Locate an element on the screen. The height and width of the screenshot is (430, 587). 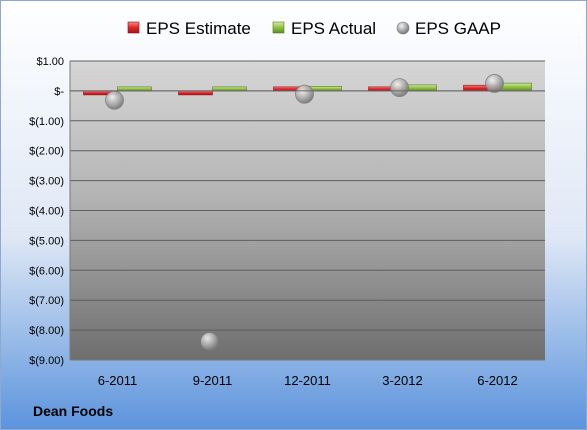
bars is located at coordinates (307, 89).